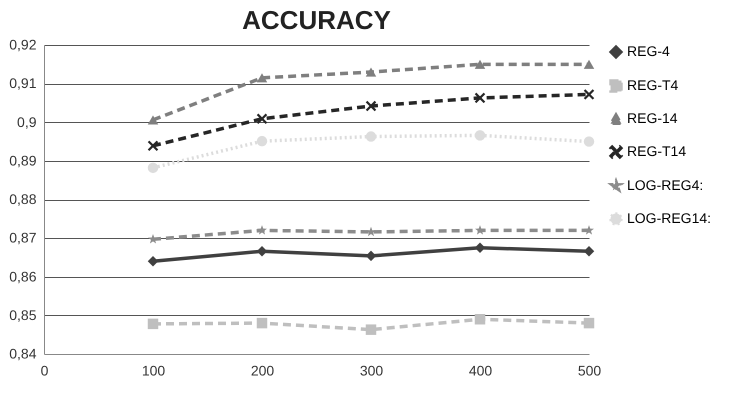  I want to click on y-tick-label: 0,85, so click(23, 314).